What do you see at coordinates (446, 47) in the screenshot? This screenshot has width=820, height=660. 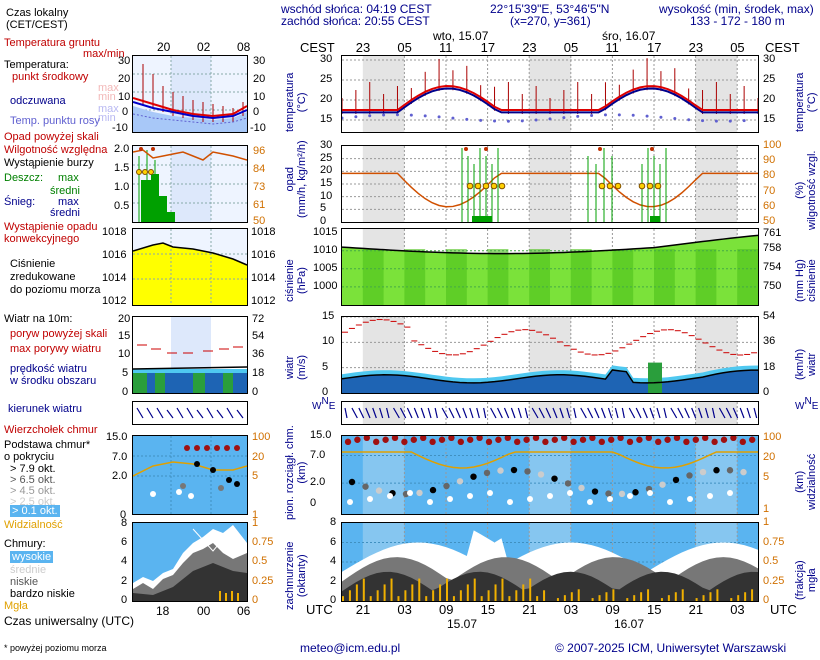 I see `top-tick-2: 11` at bounding box center [446, 47].